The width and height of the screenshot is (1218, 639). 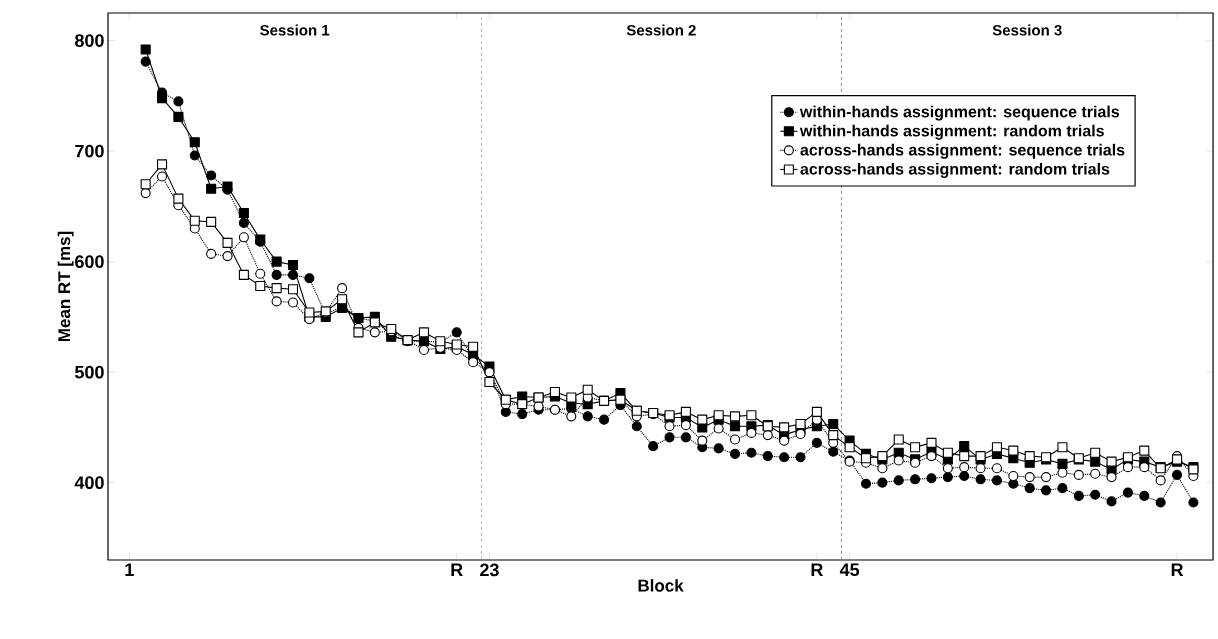 What do you see at coordinates (89, 261) in the screenshot?
I see `y-tick-label: 600` at bounding box center [89, 261].